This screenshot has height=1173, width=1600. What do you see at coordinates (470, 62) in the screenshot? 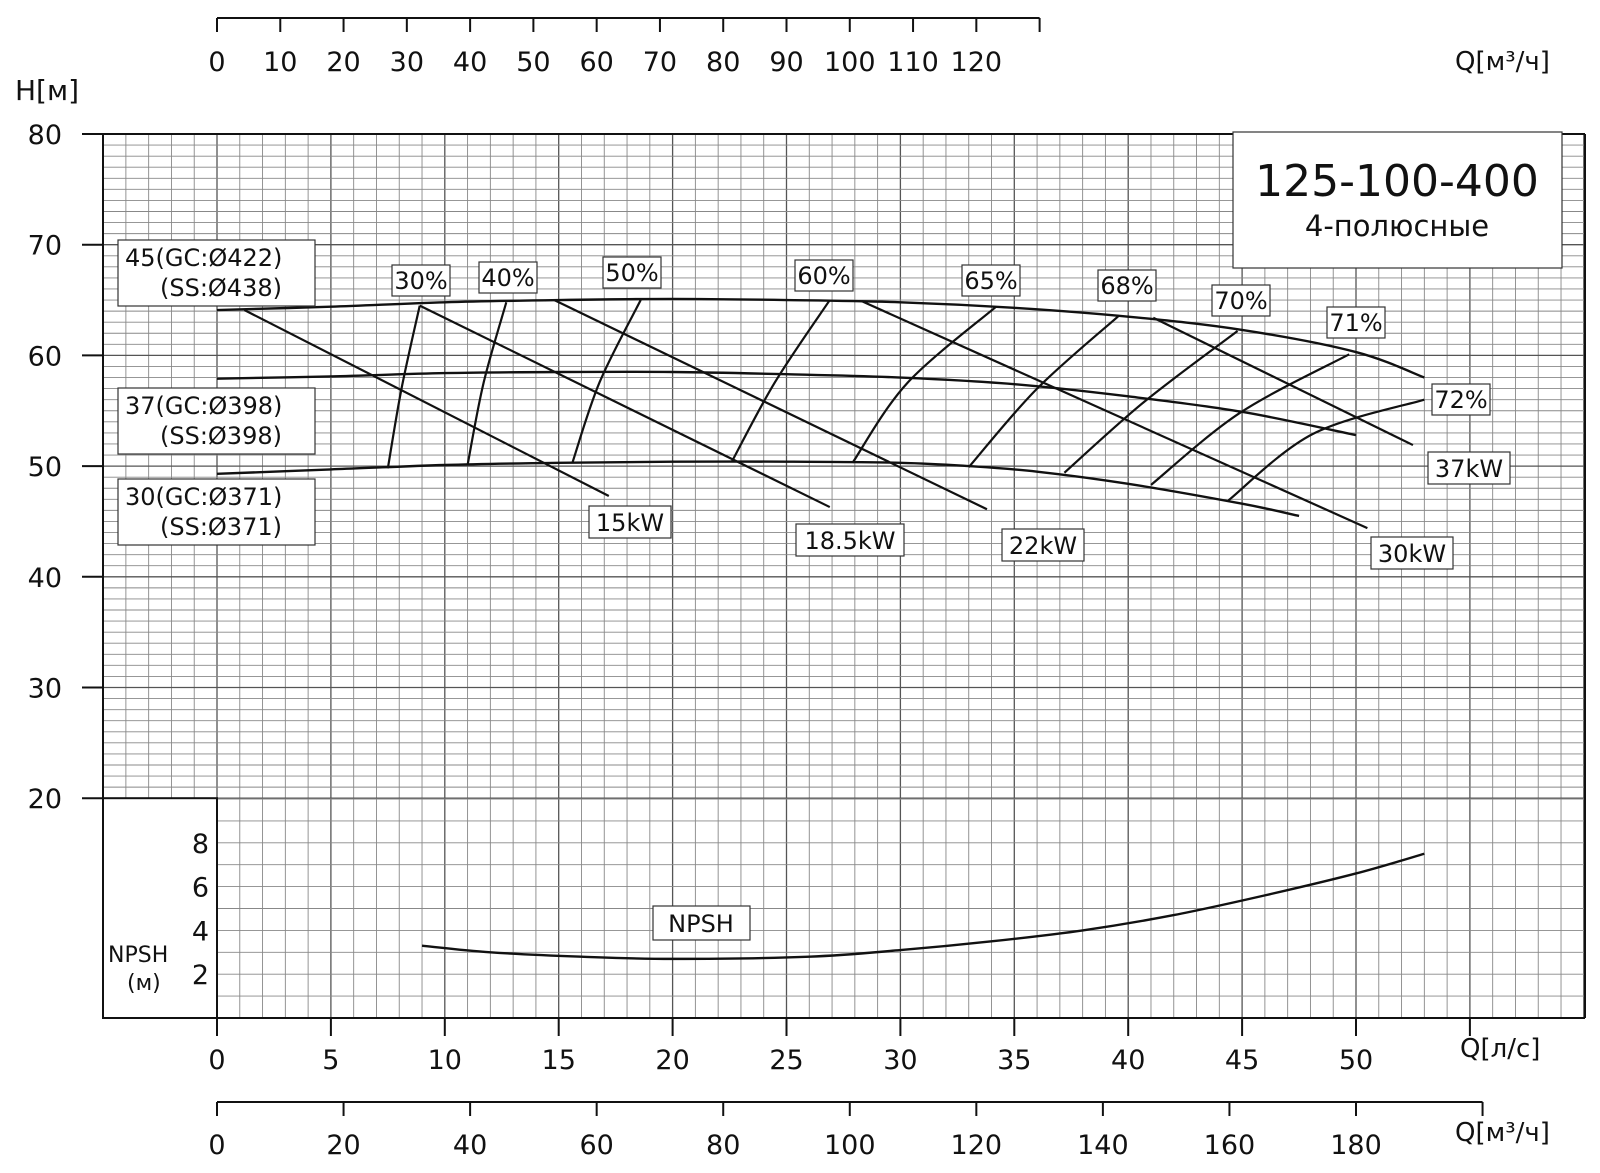
I see `x-top-tick-label: 40` at bounding box center [470, 62].